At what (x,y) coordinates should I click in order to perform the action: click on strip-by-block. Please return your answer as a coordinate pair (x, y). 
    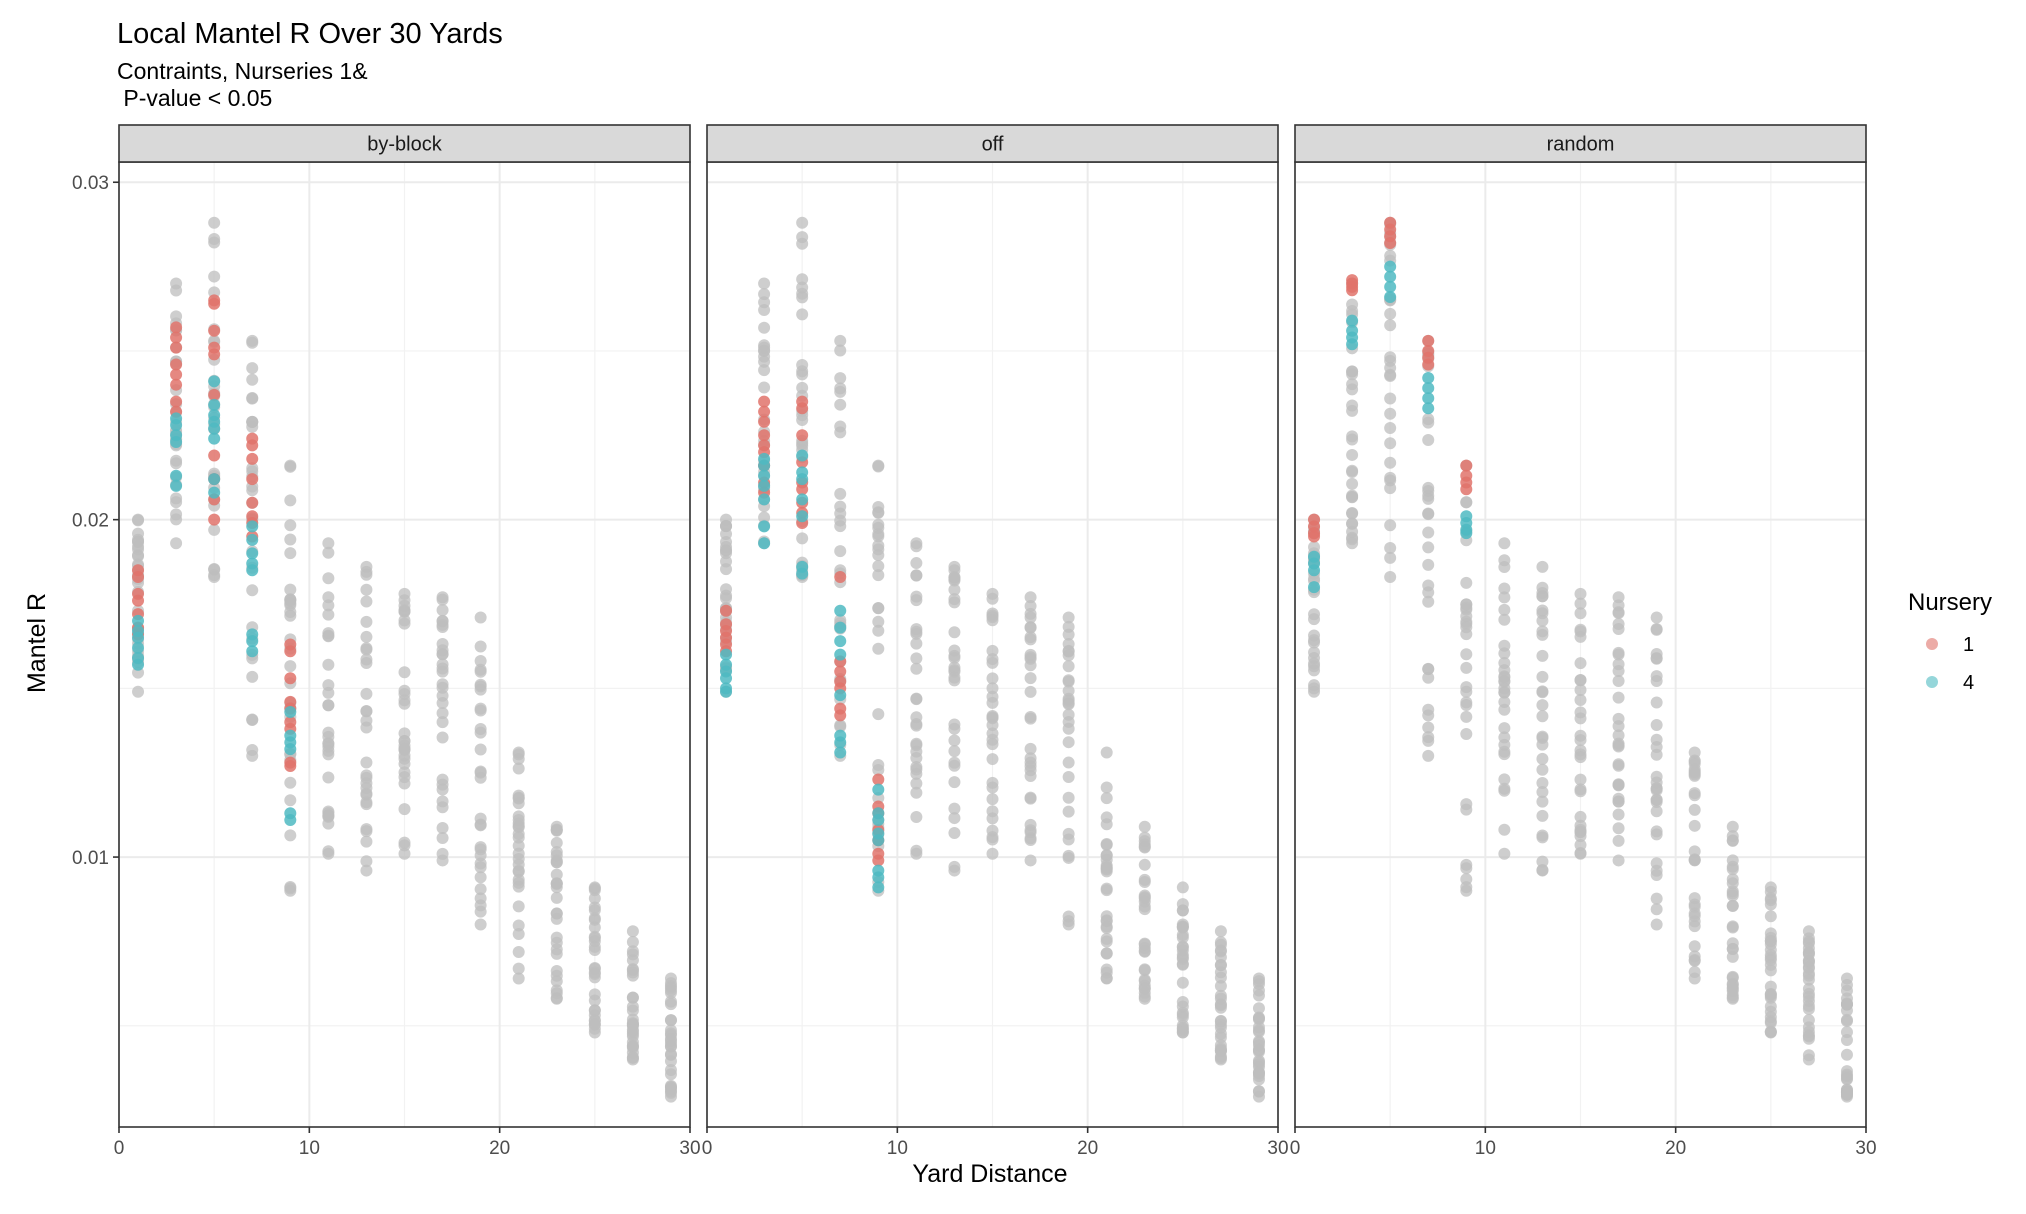
    Looking at the image, I should click on (404, 143).